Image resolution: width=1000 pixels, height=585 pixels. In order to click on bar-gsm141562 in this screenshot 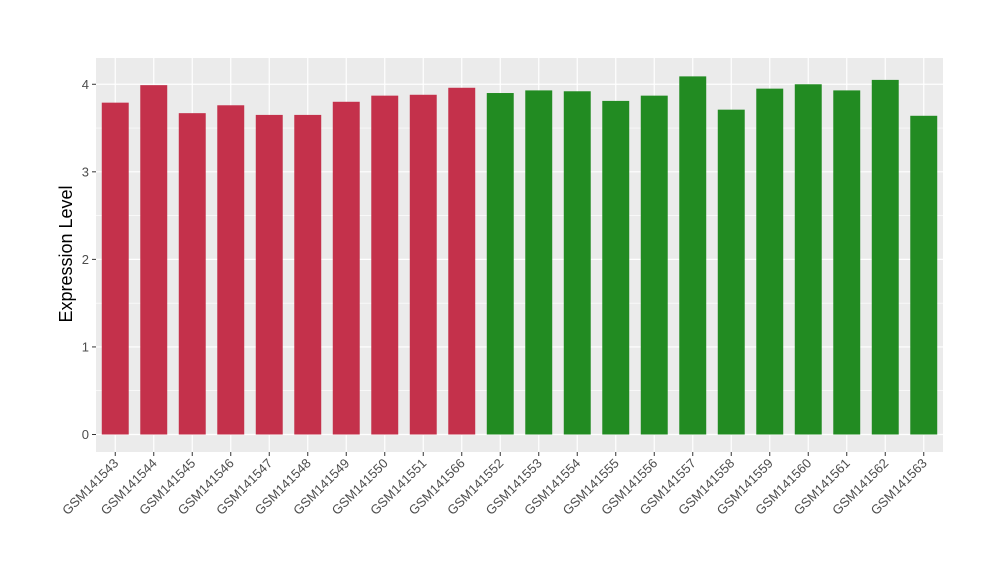, I will do `click(885, 257)`.